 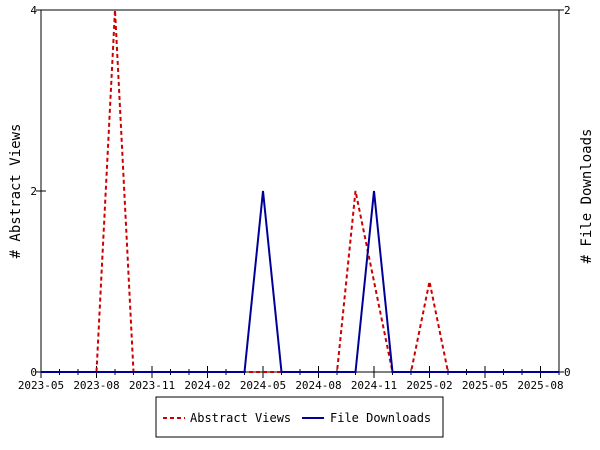 What do you see at coordinates (263, 385) in the screenshot?
I see `x-tick-label: 2024-05` at bounding box center [263, 385].